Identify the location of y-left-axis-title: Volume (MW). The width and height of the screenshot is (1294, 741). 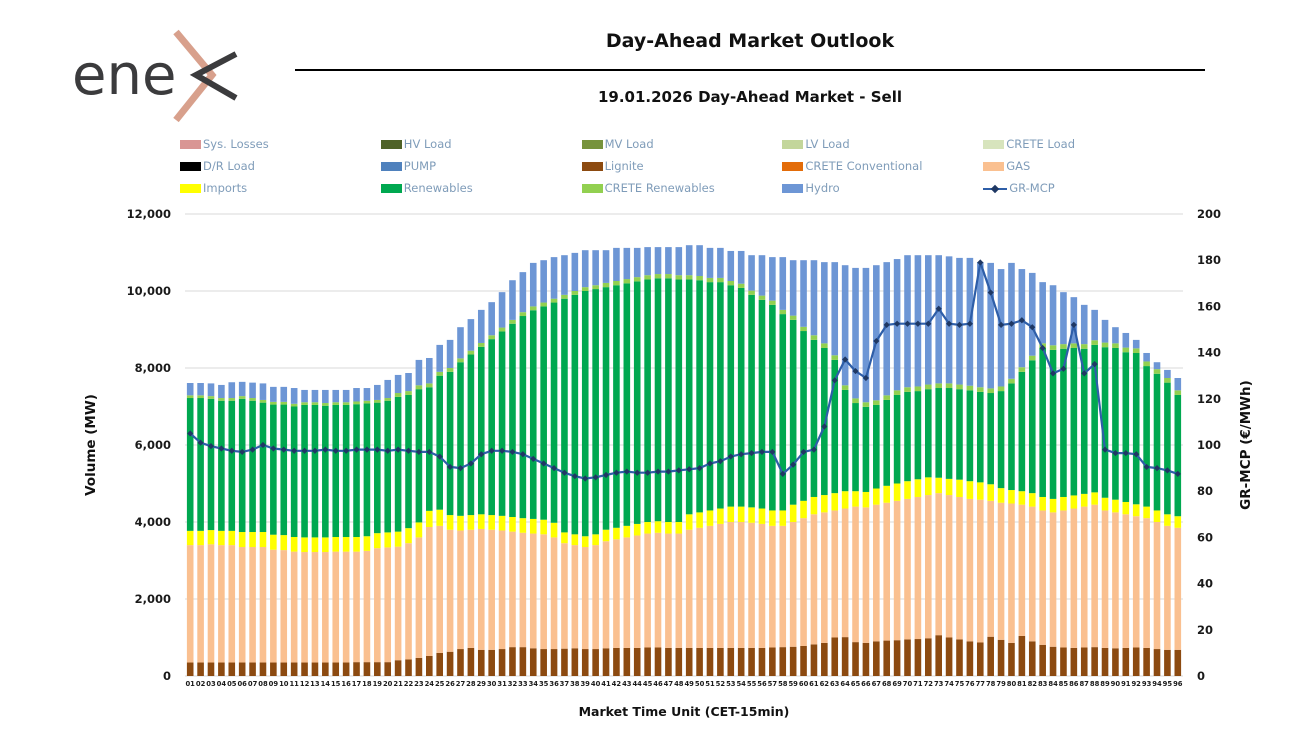
(91, 445).